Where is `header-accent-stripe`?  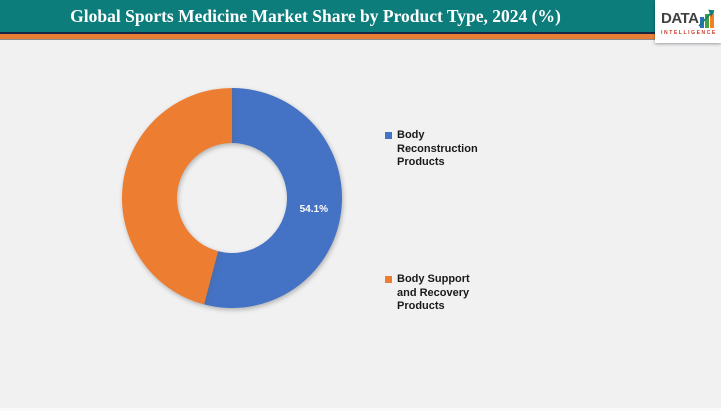 header-accent-stripe is located at coordinates (360, 36).